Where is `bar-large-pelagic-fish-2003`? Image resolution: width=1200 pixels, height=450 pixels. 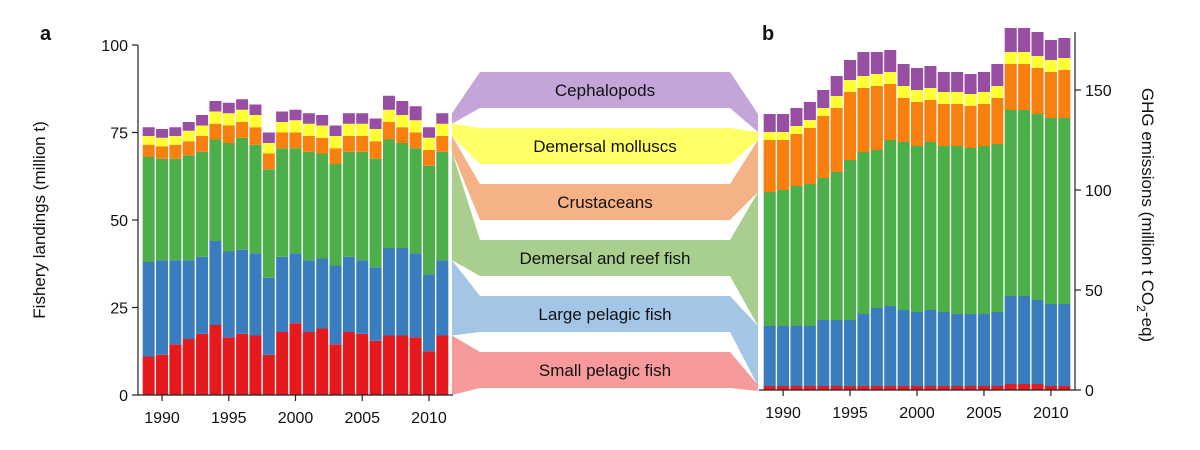
bar-large-pelagic-fish-2003 is located at coordinates (957, 350).